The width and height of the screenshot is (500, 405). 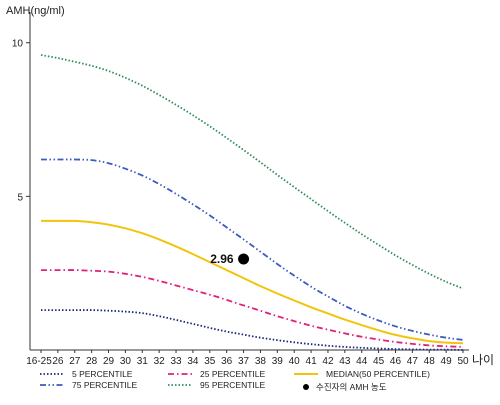 What do you see at coordinates (176, 361) in the screenshot?
I see `x-tick-label: 33` at bounding box center [176, 361].